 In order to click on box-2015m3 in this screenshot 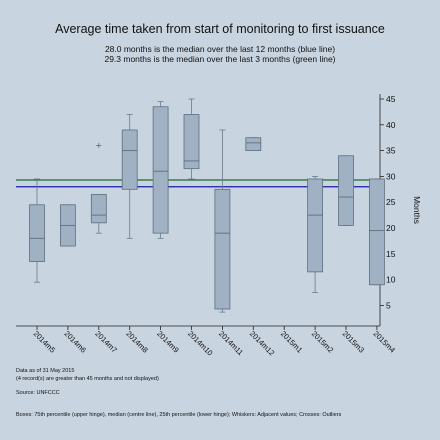, I will do `click(346, 190)`.